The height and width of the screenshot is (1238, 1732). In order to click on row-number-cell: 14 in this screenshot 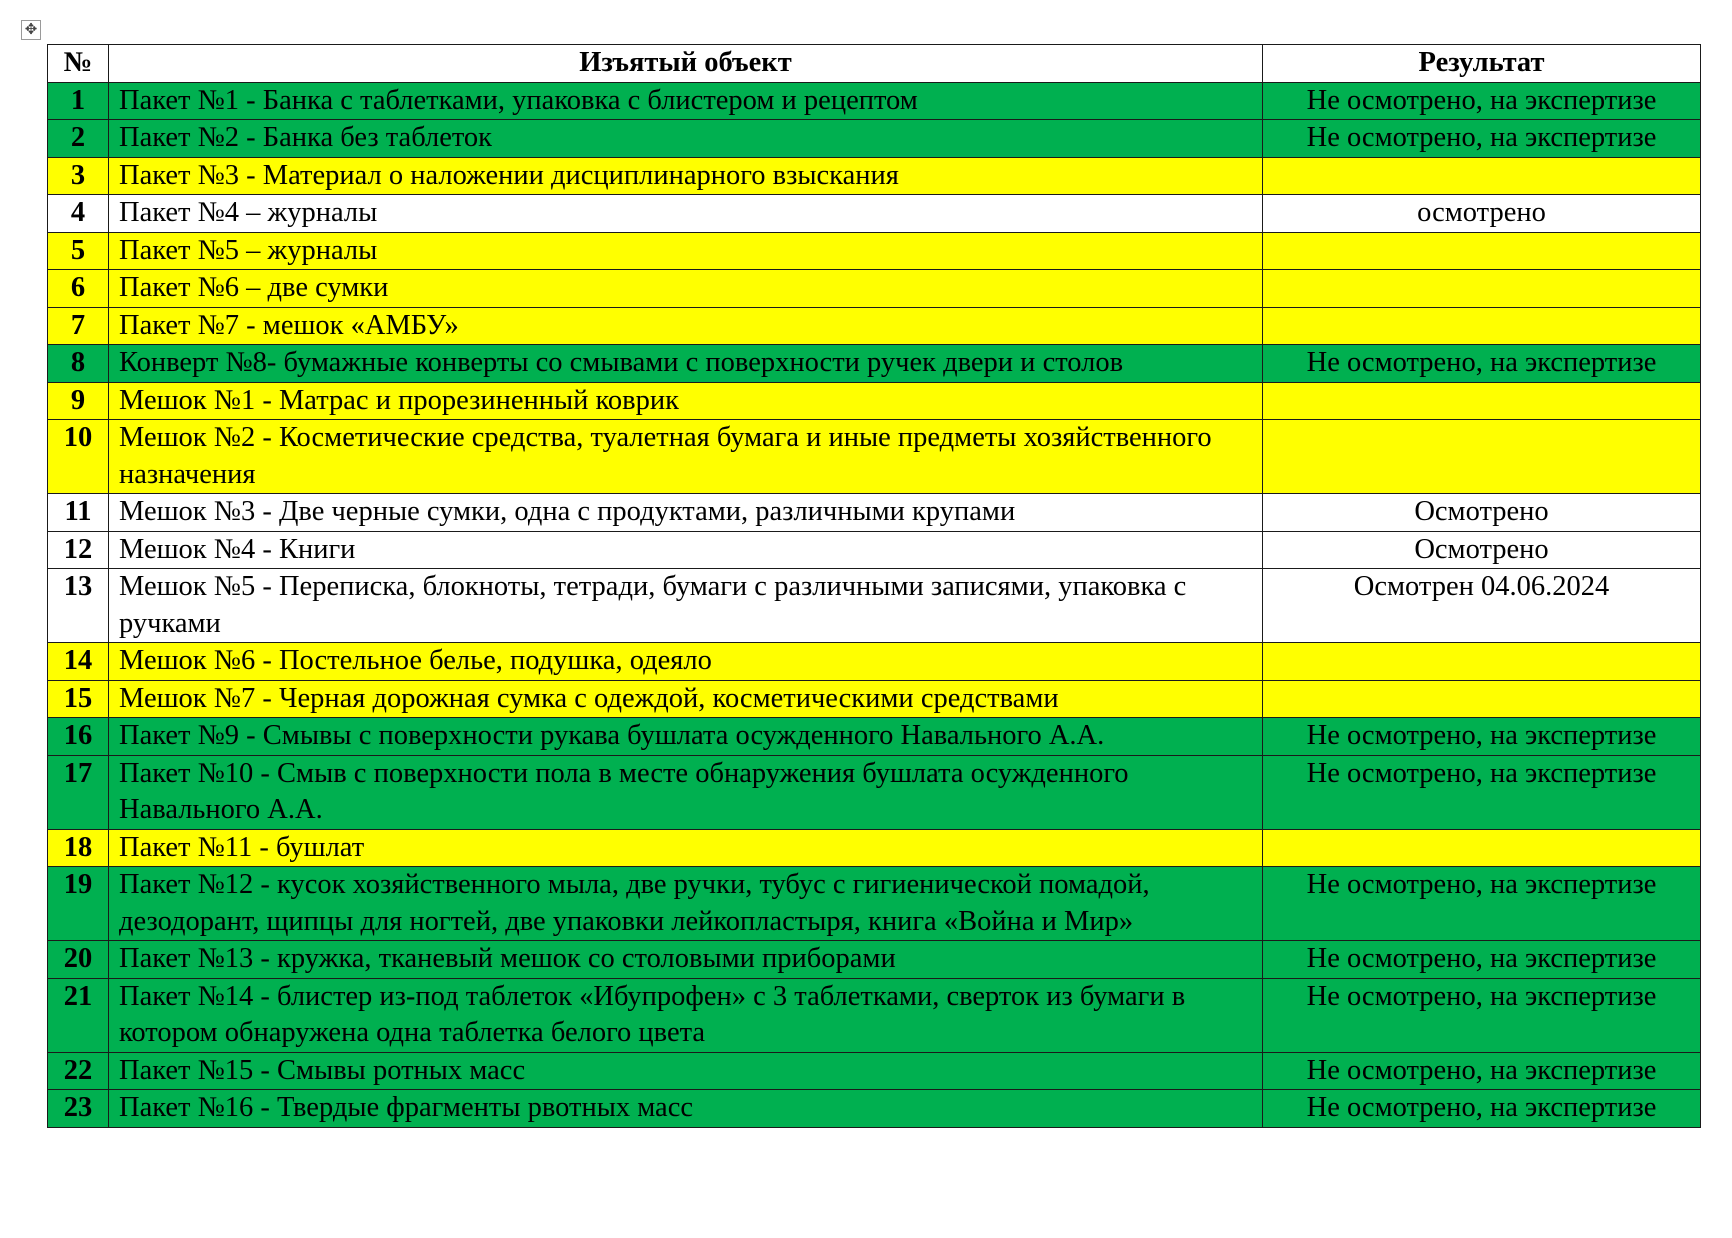, I will do `click(78, 661)`.